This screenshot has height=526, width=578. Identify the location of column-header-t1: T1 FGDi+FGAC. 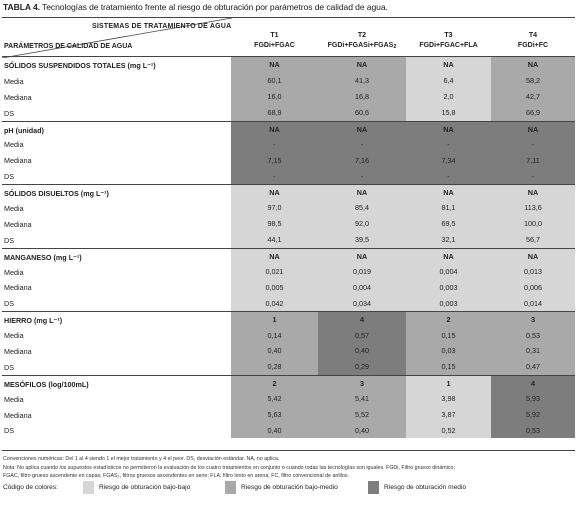
(274, 41).